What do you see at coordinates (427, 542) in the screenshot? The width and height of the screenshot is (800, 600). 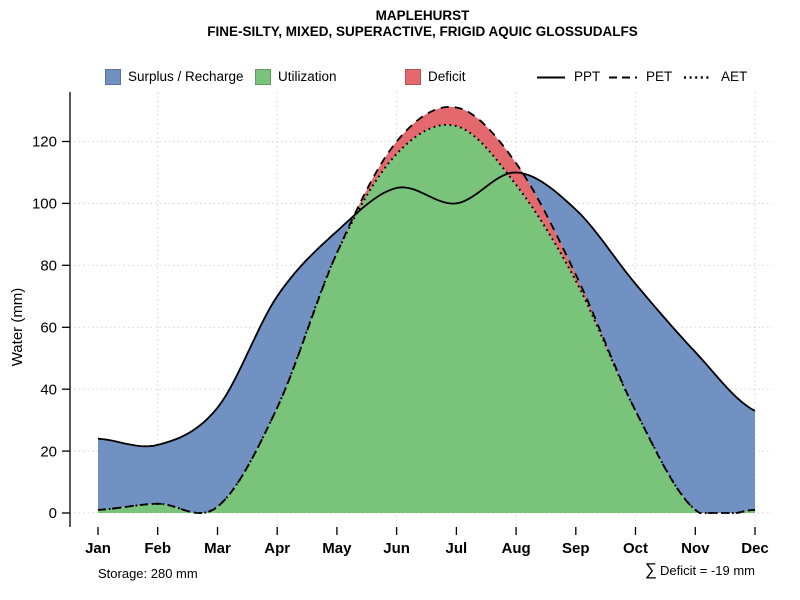 I see `x-axis: Jan Feb Mar Apr May Jun Jul Aug Sep Oct Nov Dec` at bounding box center [427, 542].